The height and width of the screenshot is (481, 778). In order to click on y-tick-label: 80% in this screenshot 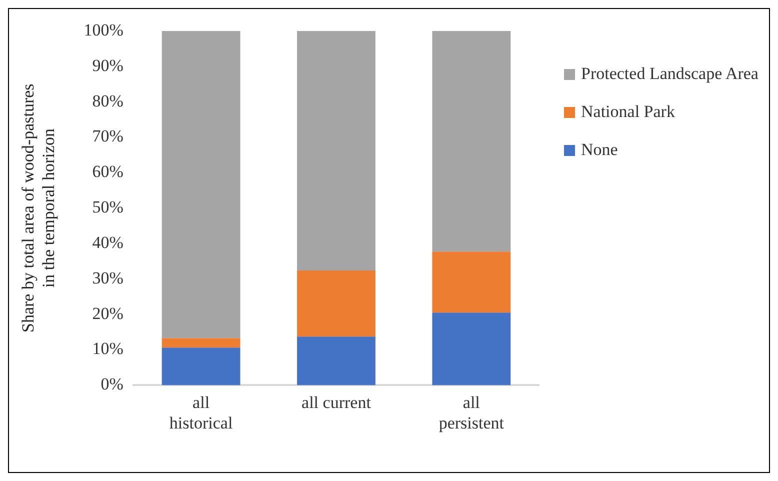, I will do `click(108, 100)`.